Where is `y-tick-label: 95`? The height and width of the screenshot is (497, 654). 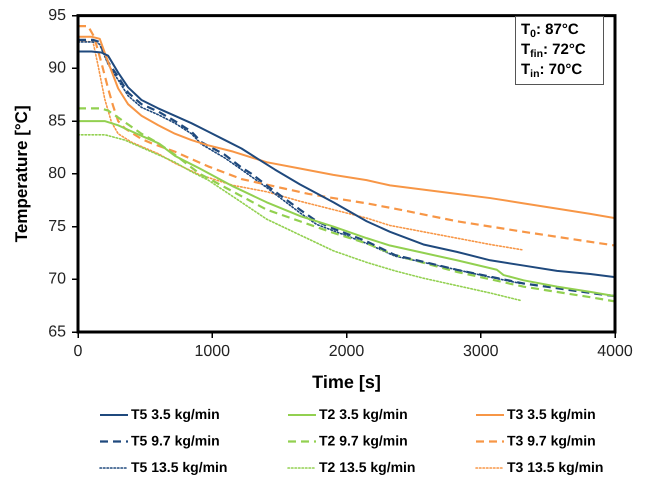 y-tick-label: 95 is located at coordinates (57, 15).